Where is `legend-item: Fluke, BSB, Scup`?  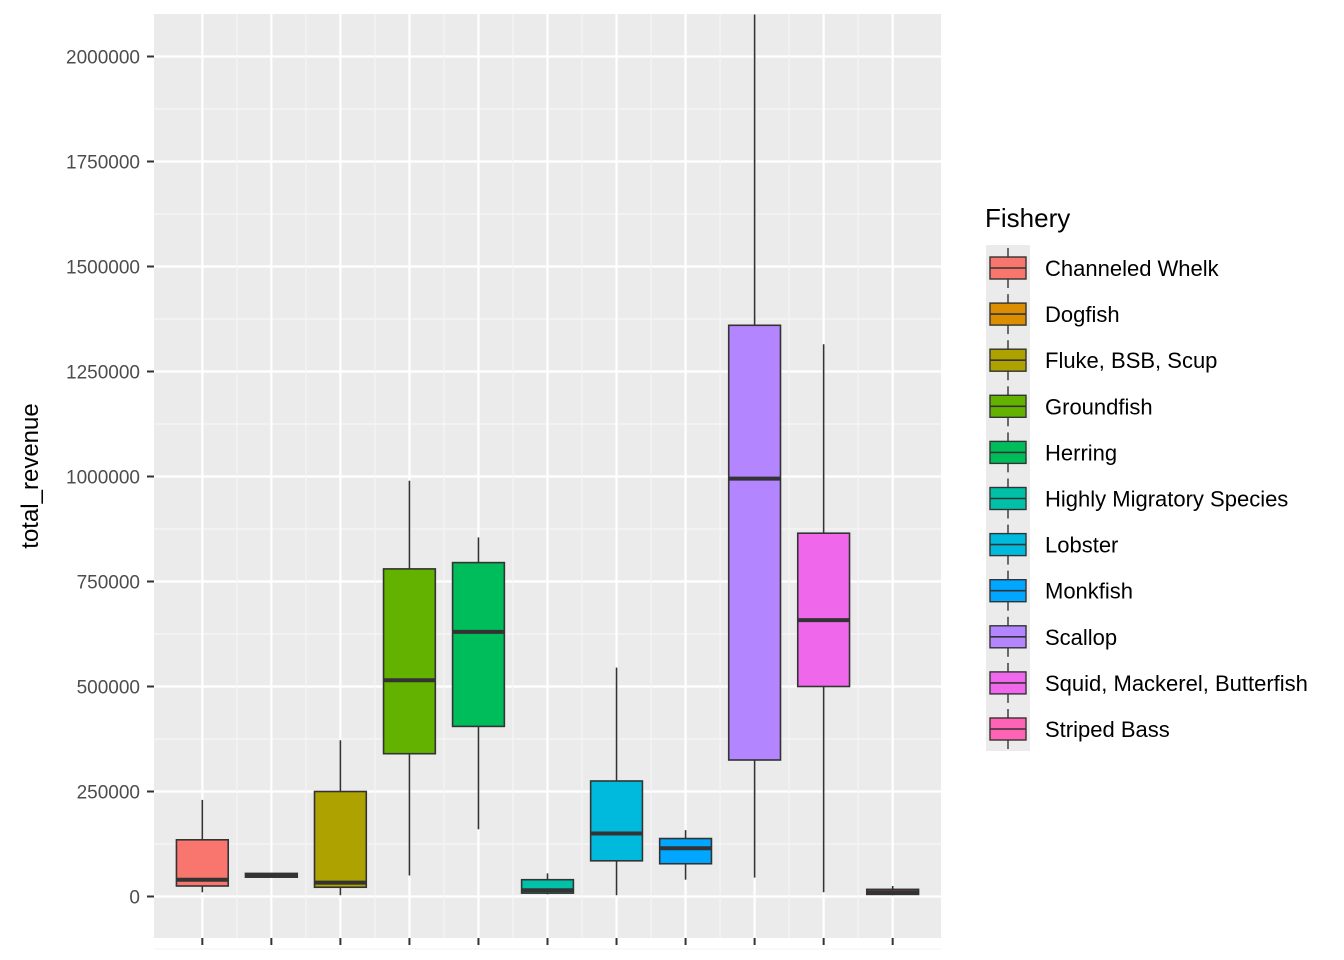
legend-item: Fluke, BSB, Scup is located at coordinates (1103, 360).